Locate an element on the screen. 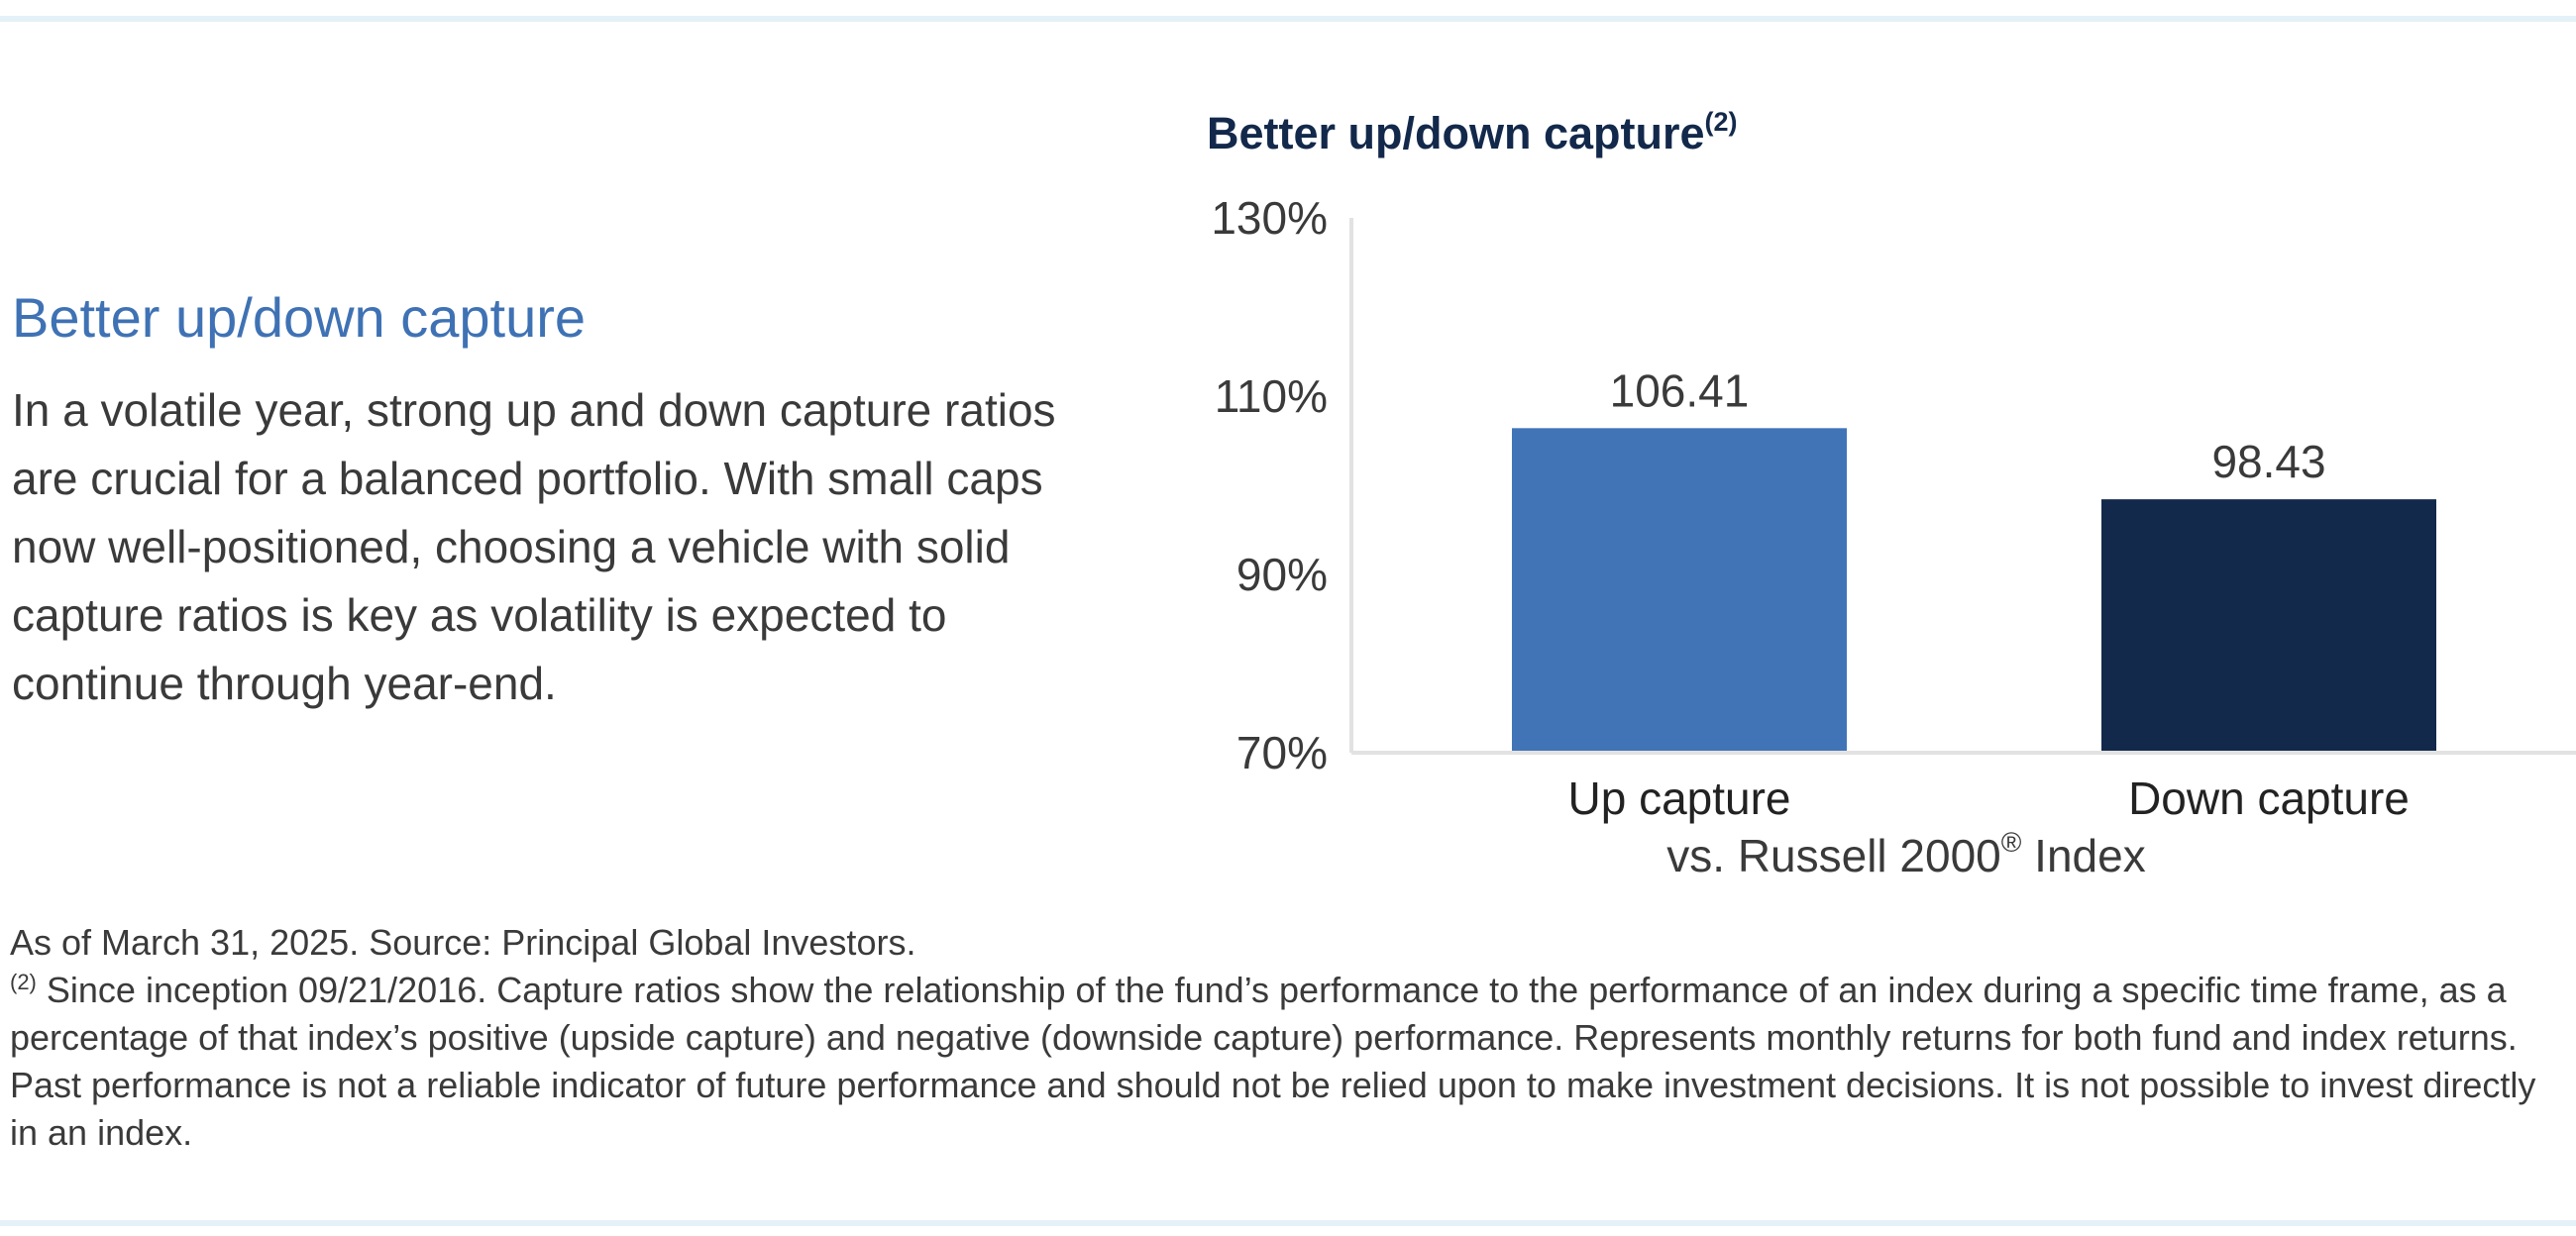  category-label: Down capture is located at coordinates (2269, 798).